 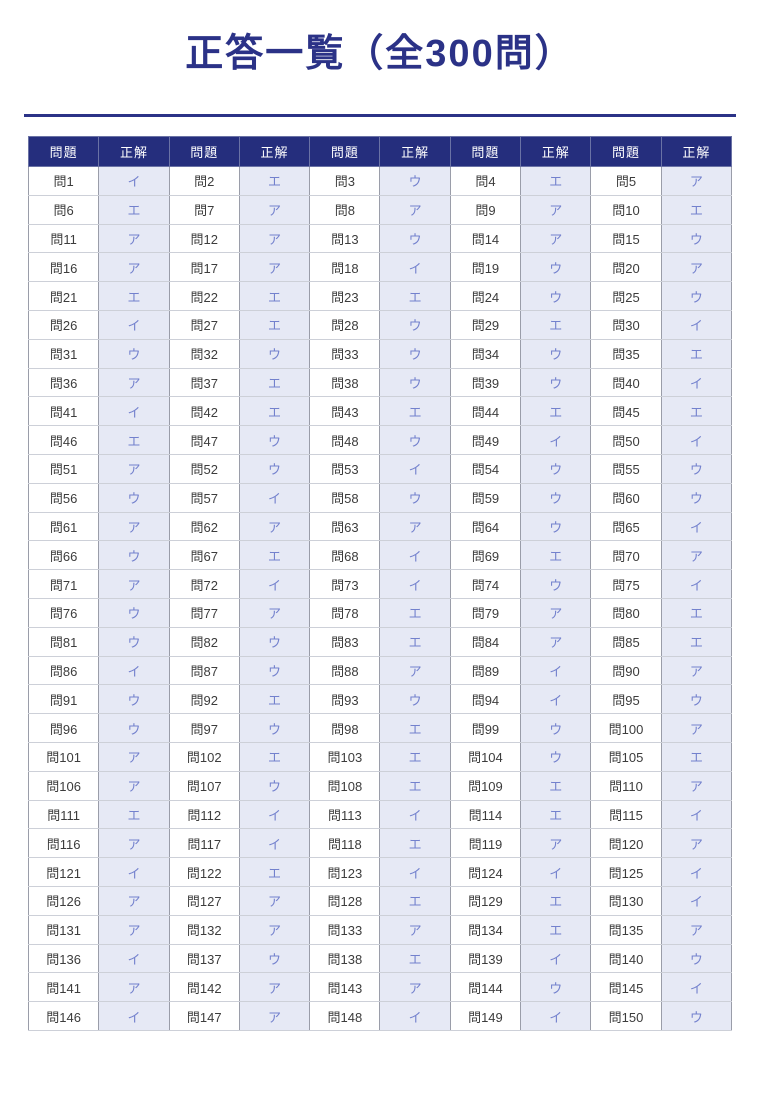 I want to click on question-cell: 問137, so click(x=204, y=958).